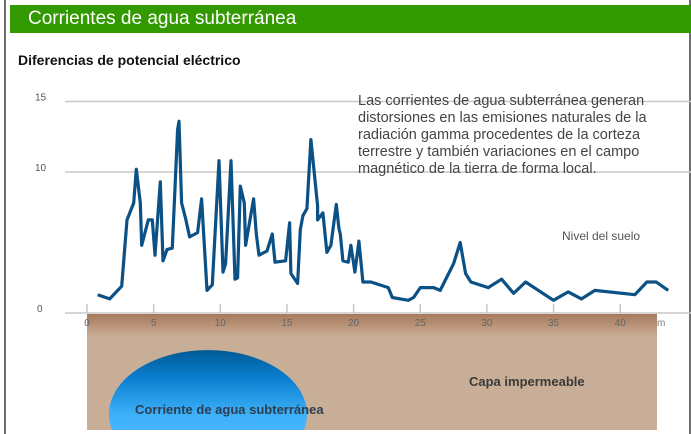 The height and width of the screenshot is (434, 691). Describe the element at coordinates (40, 309) in the screenshot. I see `y-tick-label: 0` at that location.